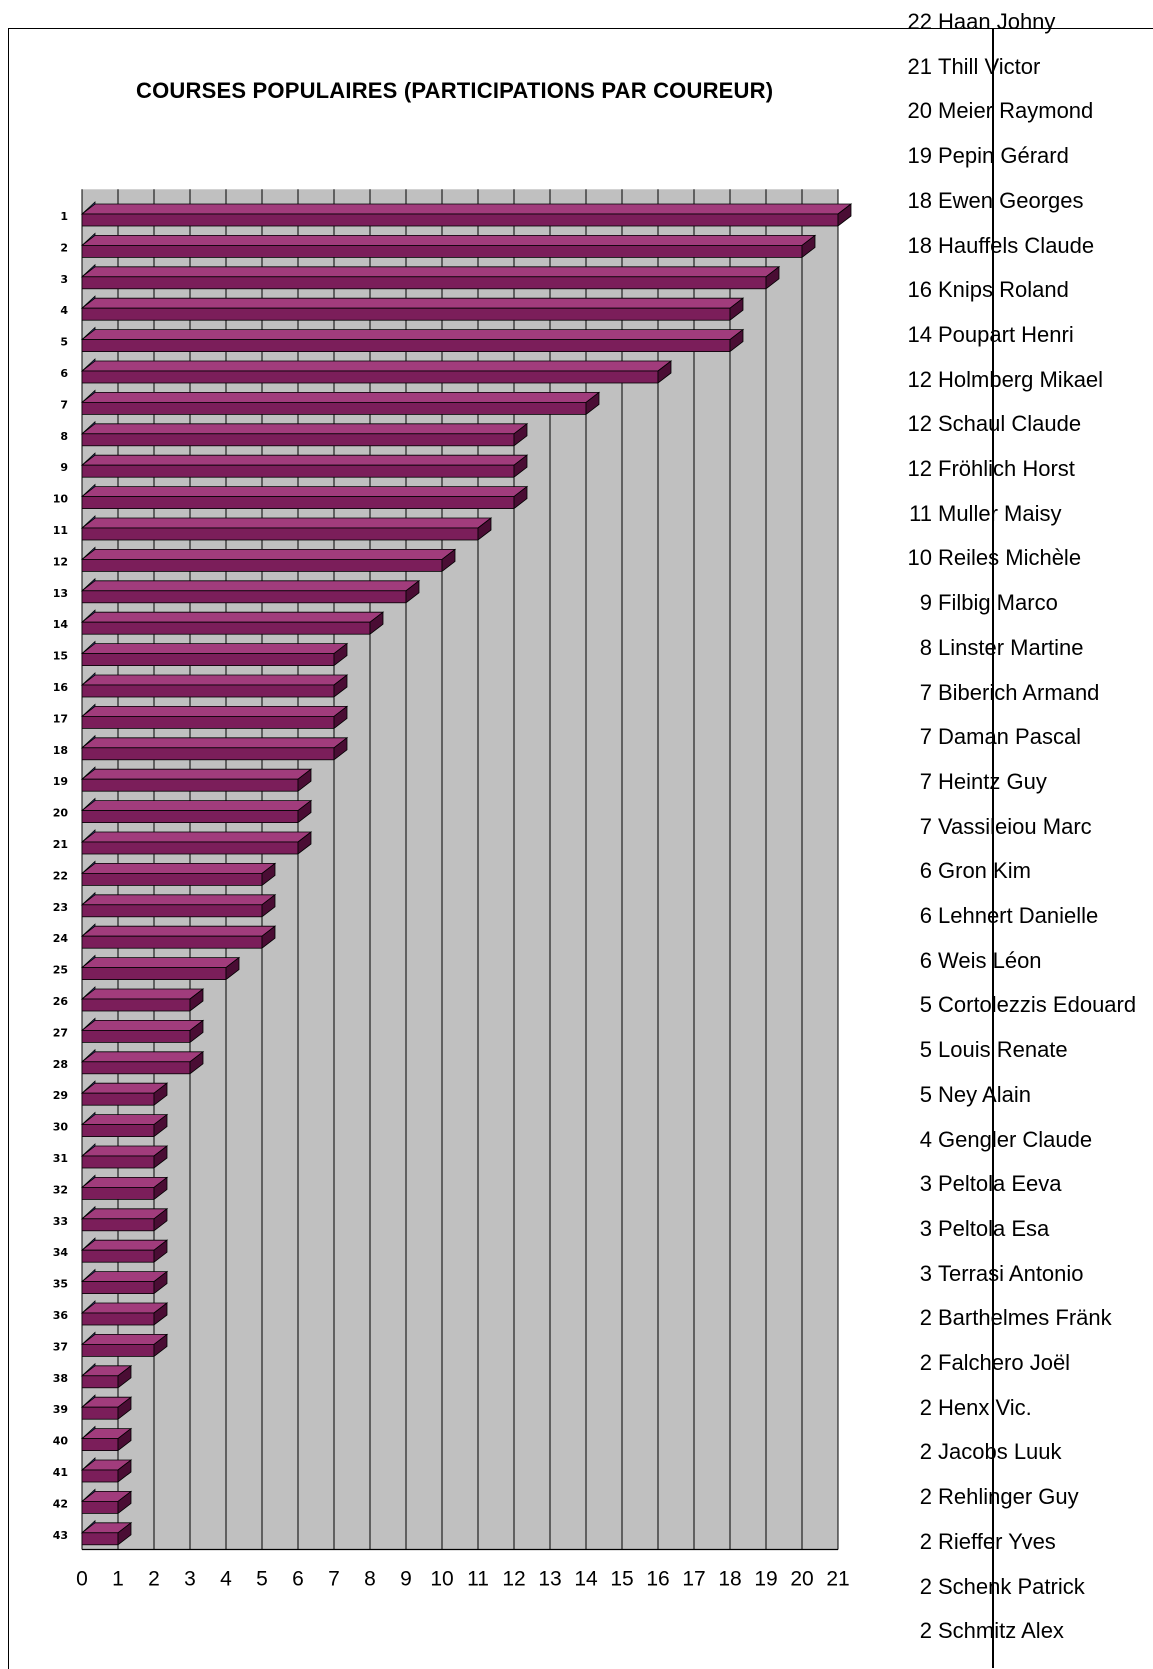 This screenshot has height=1669, width=1153. I want to click on ranking-row: 7 Biberich Armand, so click(998, 693).